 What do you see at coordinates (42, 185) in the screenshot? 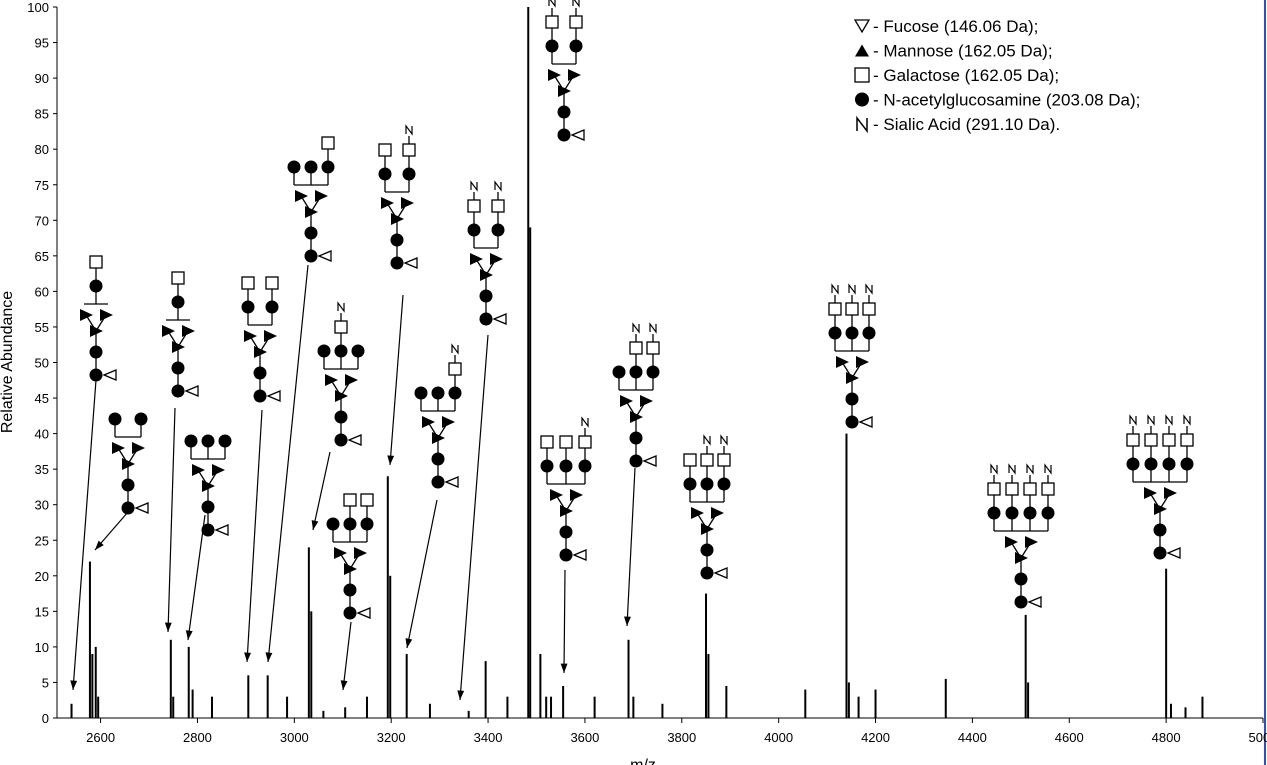
I see `y-tick-label: 75` at bounding box center [42, 185].